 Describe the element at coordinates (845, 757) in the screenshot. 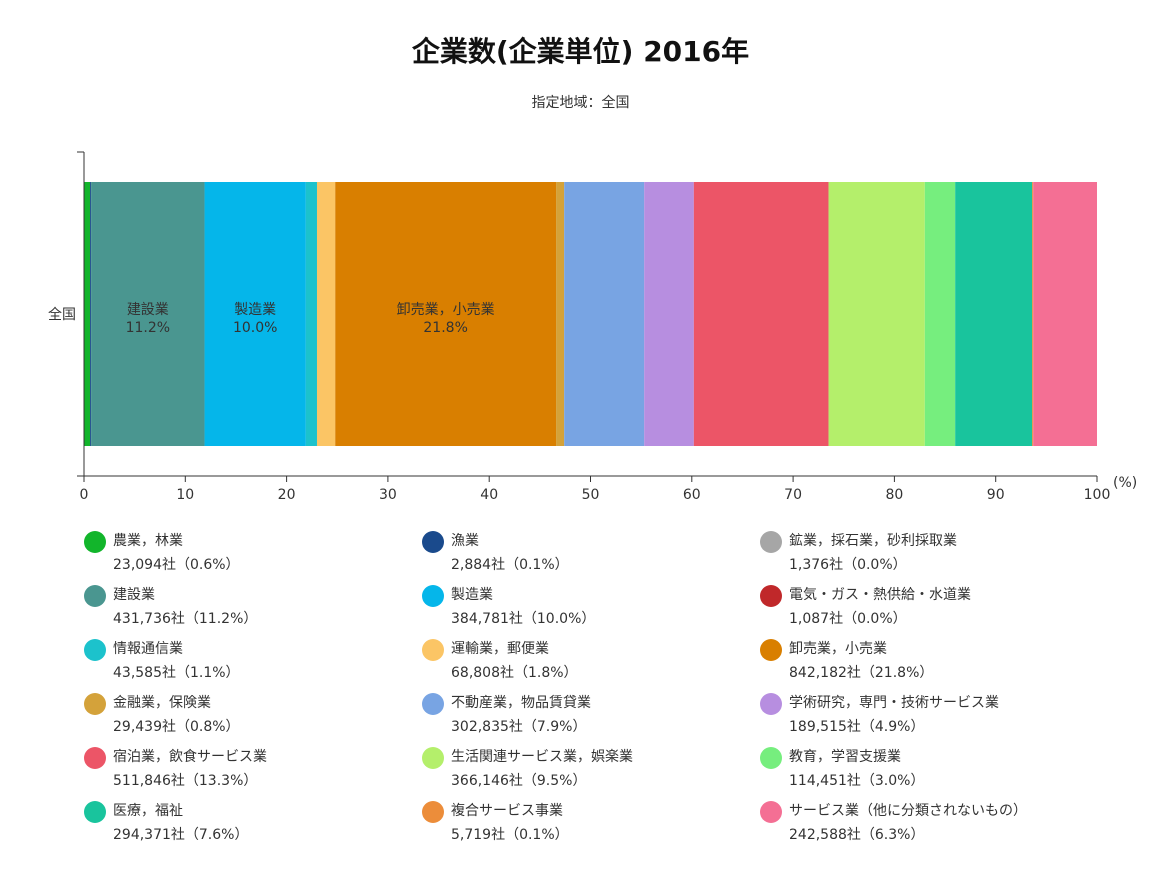

I see `legend-item-name: 教育，学習支援業` at that location.